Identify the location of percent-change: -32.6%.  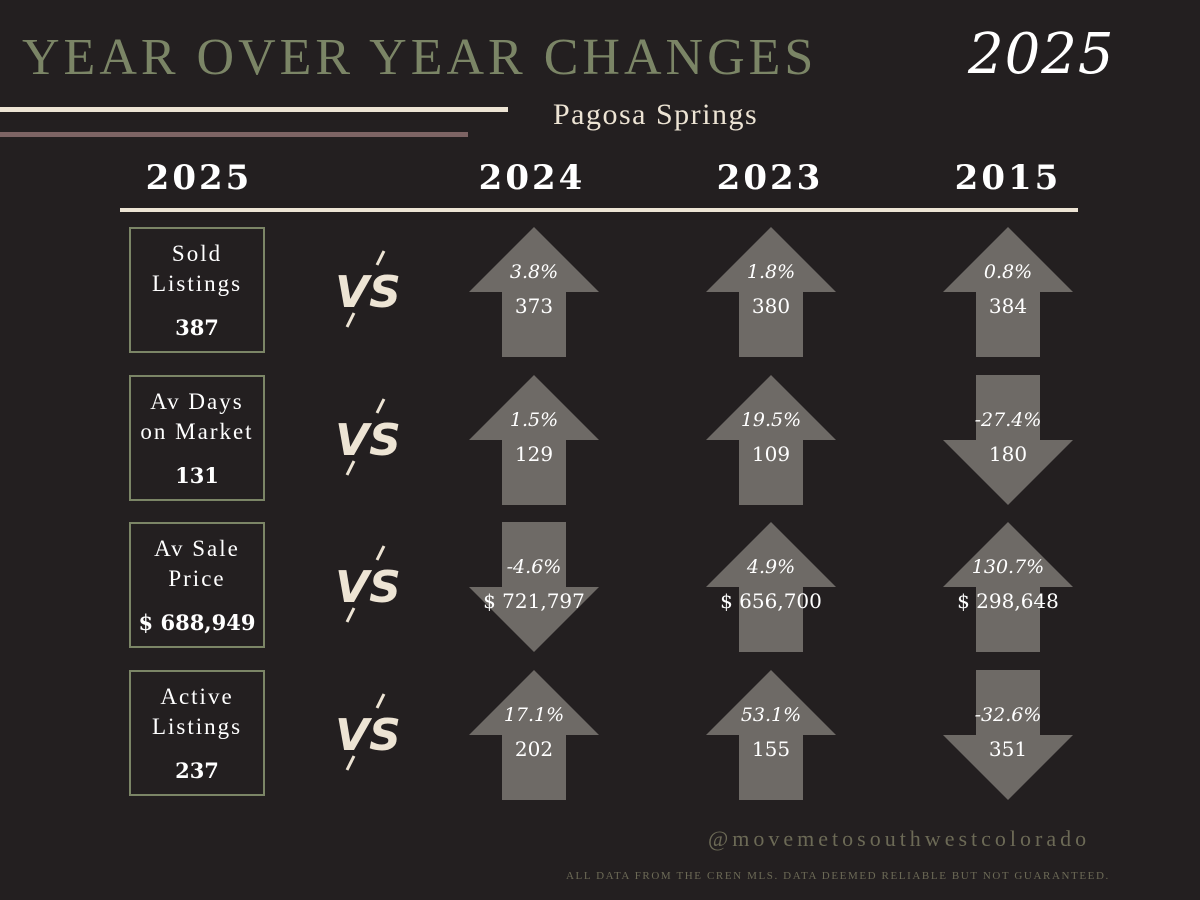
(1008, 715).